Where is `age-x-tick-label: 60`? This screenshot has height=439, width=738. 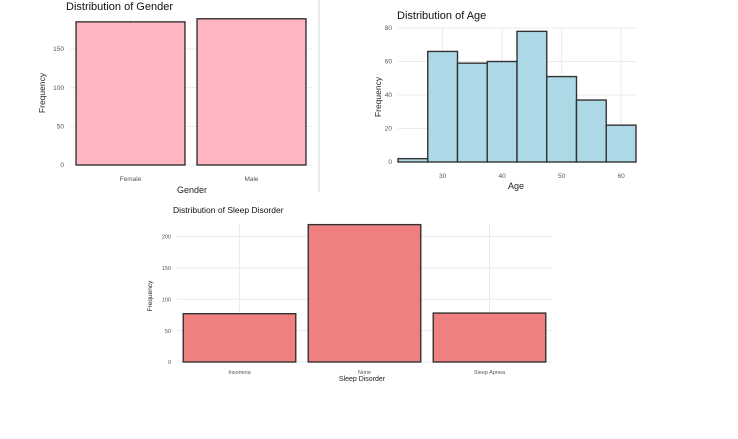 age-x-tick-label: 60 is located at coordinates (622, 176).